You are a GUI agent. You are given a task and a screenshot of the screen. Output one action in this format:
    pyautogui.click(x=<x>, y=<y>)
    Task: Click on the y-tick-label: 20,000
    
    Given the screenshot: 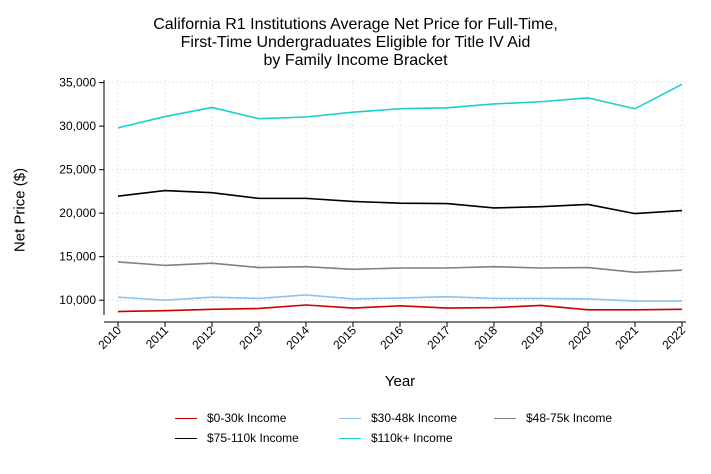 What is the action you would take?
    pyautogui.click(x=77, y=213)
    